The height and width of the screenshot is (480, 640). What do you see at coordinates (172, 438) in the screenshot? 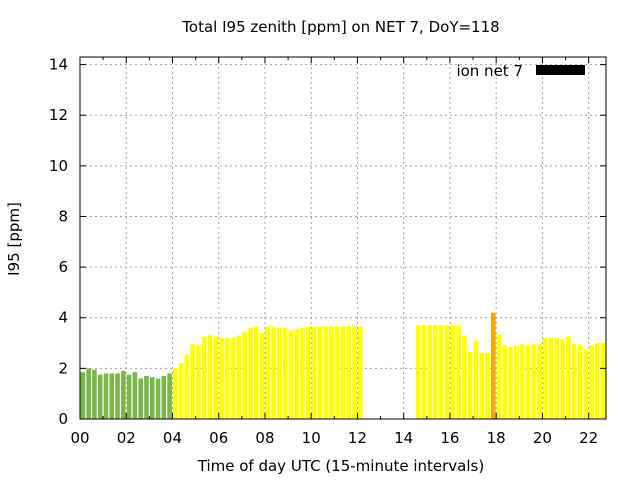
I see `x-tick-label: 04` at bounding box center [172, 438].